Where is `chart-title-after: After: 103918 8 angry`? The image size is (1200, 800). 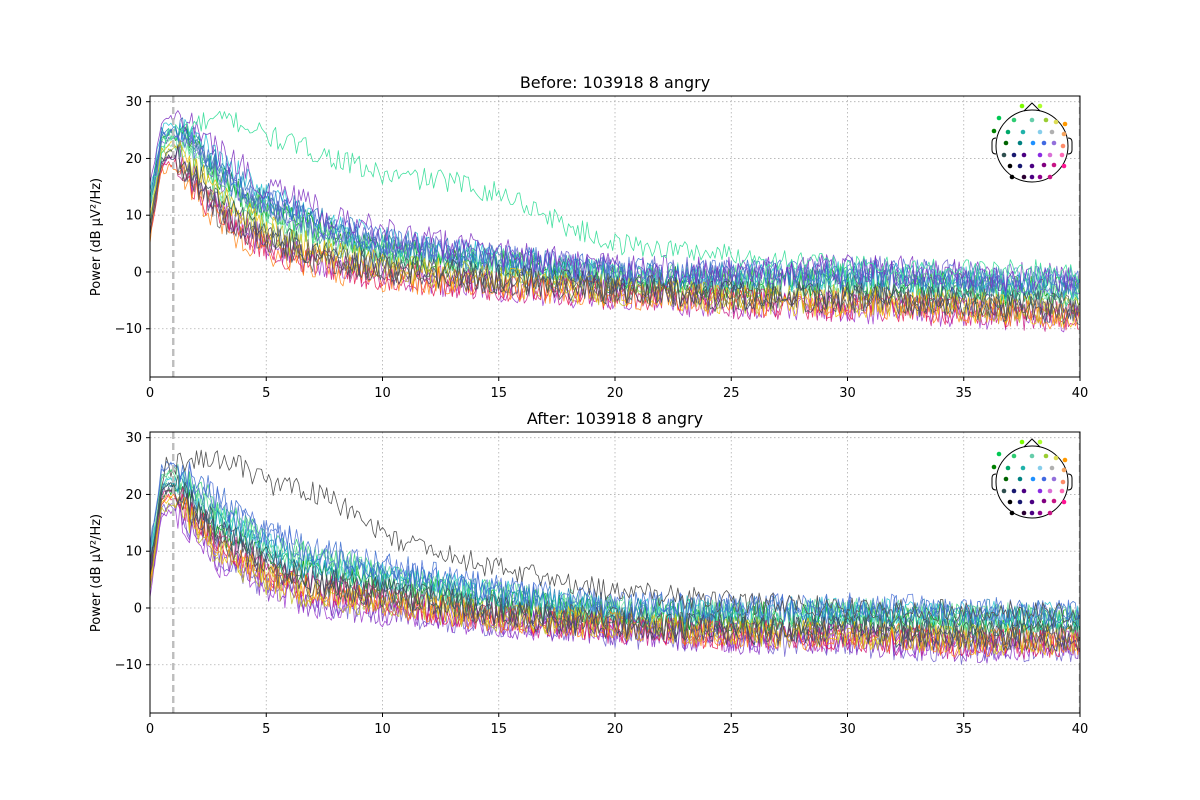
chart-title-after: After: 103918 8 angry is located at coordinates (615, 418).